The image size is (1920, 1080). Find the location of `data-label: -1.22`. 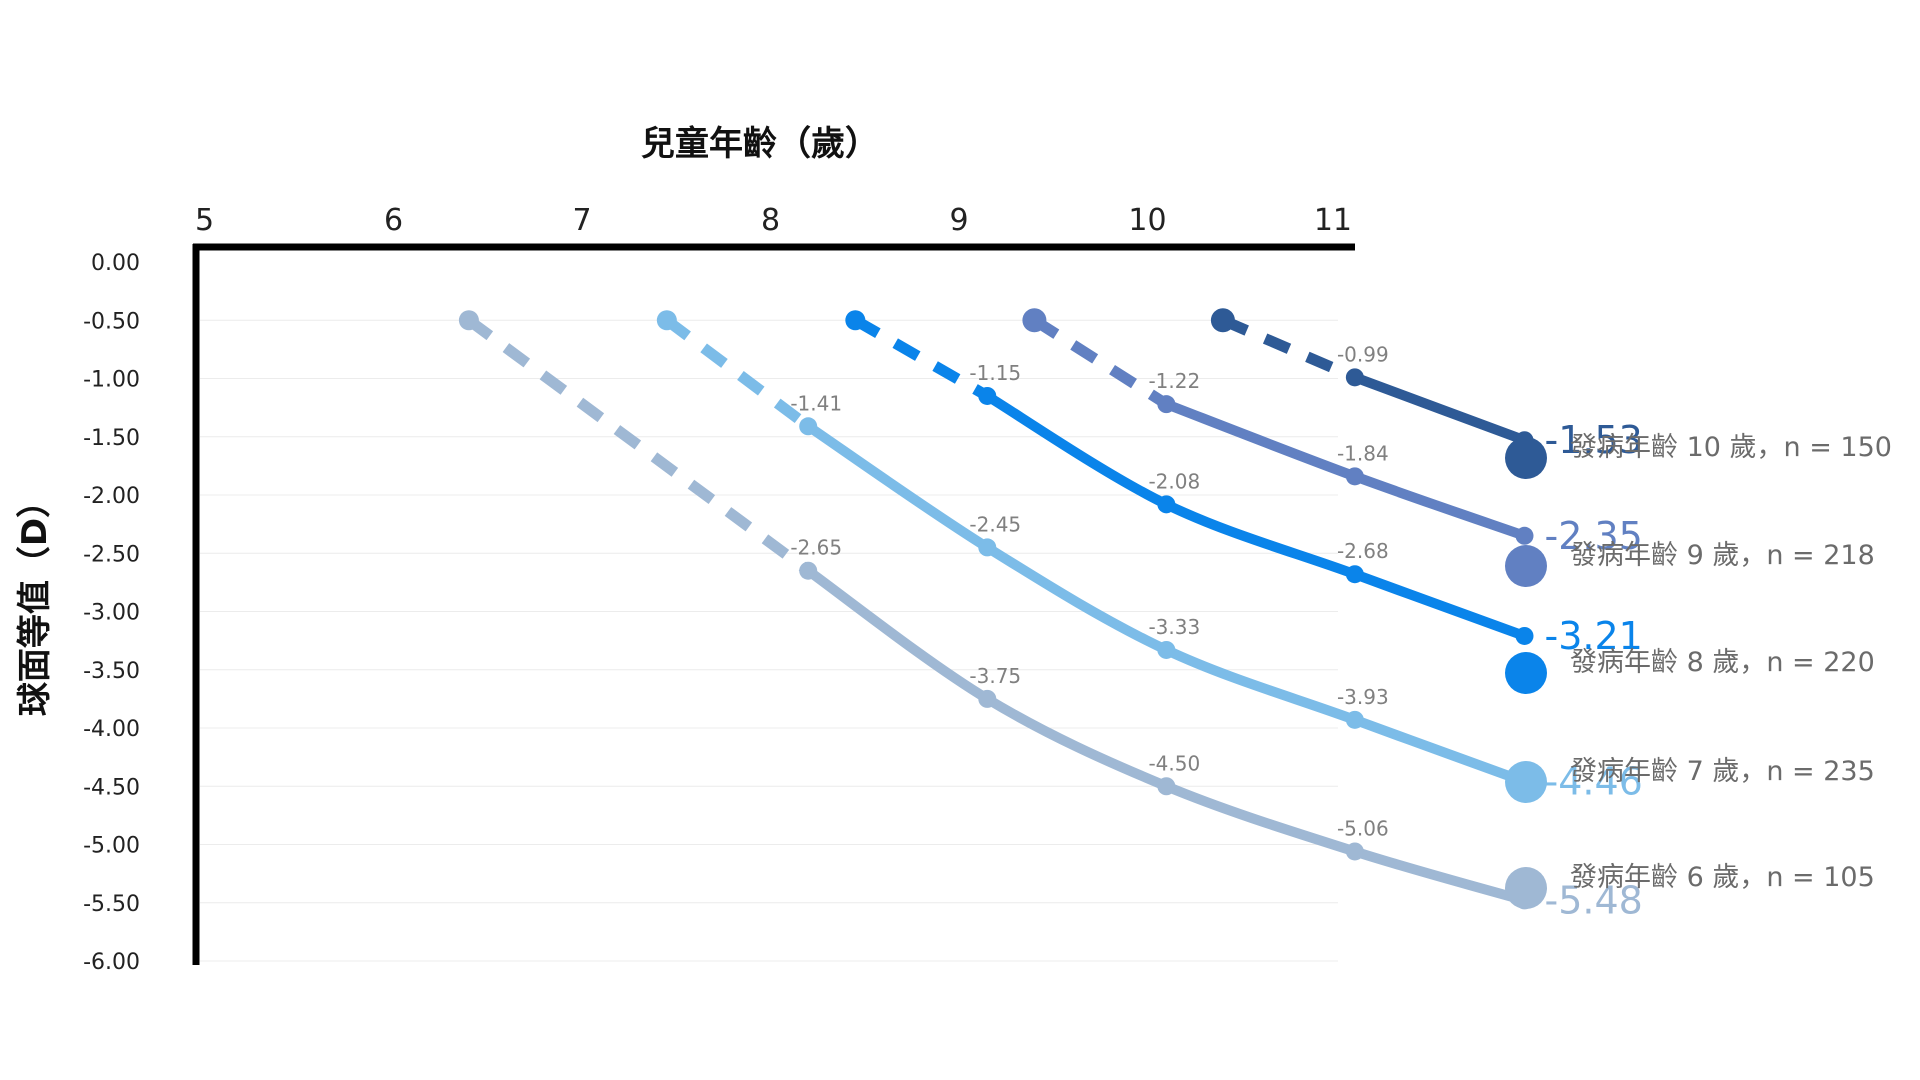

data-label: -1.22 is located at coordinates (1174, 381).